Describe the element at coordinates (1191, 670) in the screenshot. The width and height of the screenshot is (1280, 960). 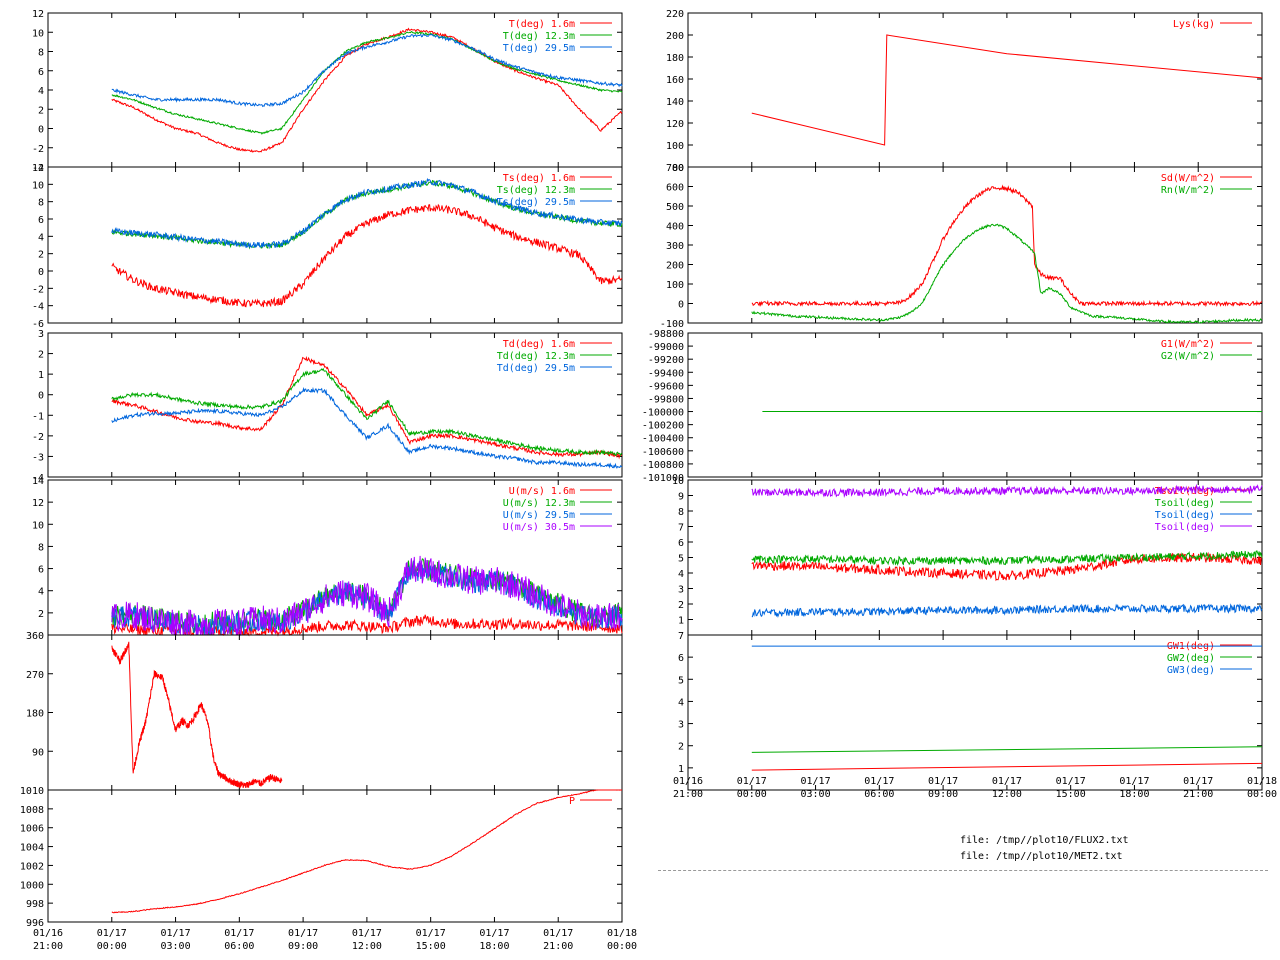
I see `legend-label: GW3(deg)` at that location.